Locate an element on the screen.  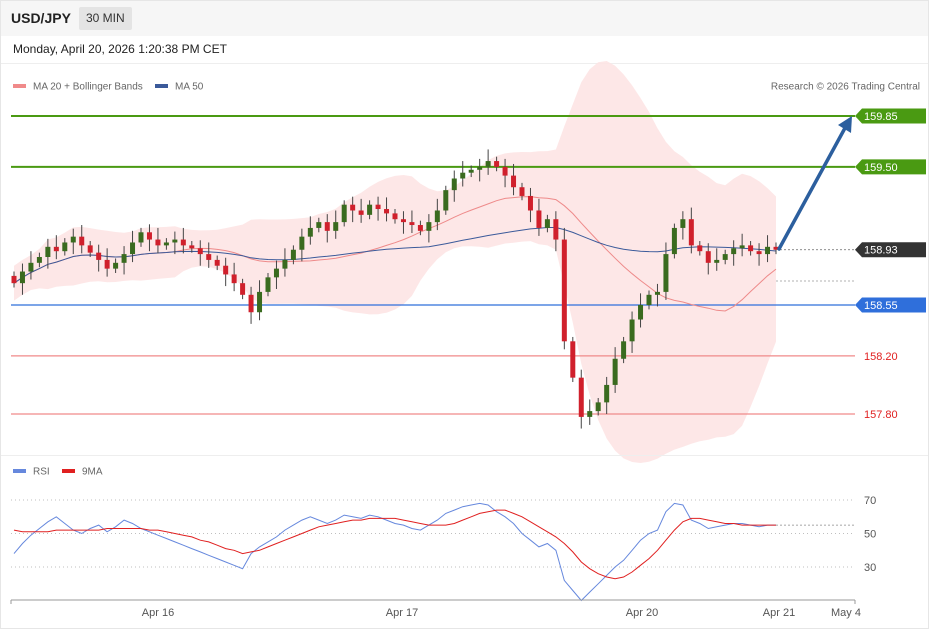
ma50-legend-label: MA 50 is located at coordinates (189, 87).